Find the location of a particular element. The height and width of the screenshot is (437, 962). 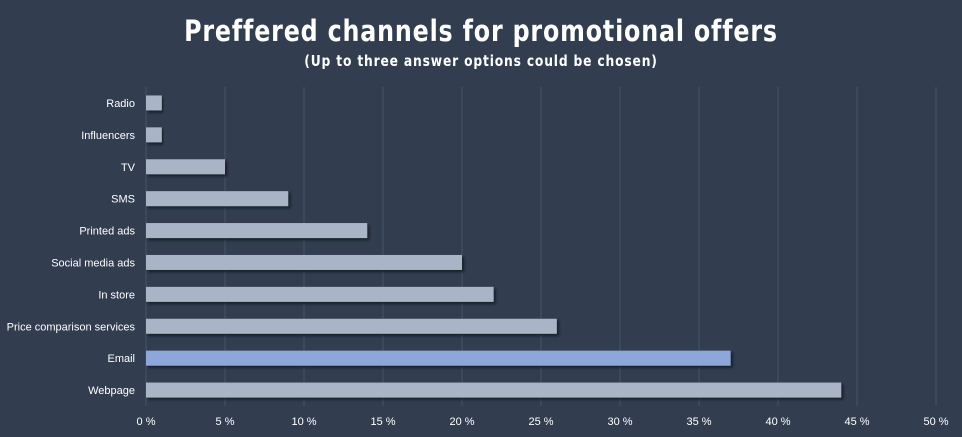

bar-printed-ads is located at coordinates (257, 231).